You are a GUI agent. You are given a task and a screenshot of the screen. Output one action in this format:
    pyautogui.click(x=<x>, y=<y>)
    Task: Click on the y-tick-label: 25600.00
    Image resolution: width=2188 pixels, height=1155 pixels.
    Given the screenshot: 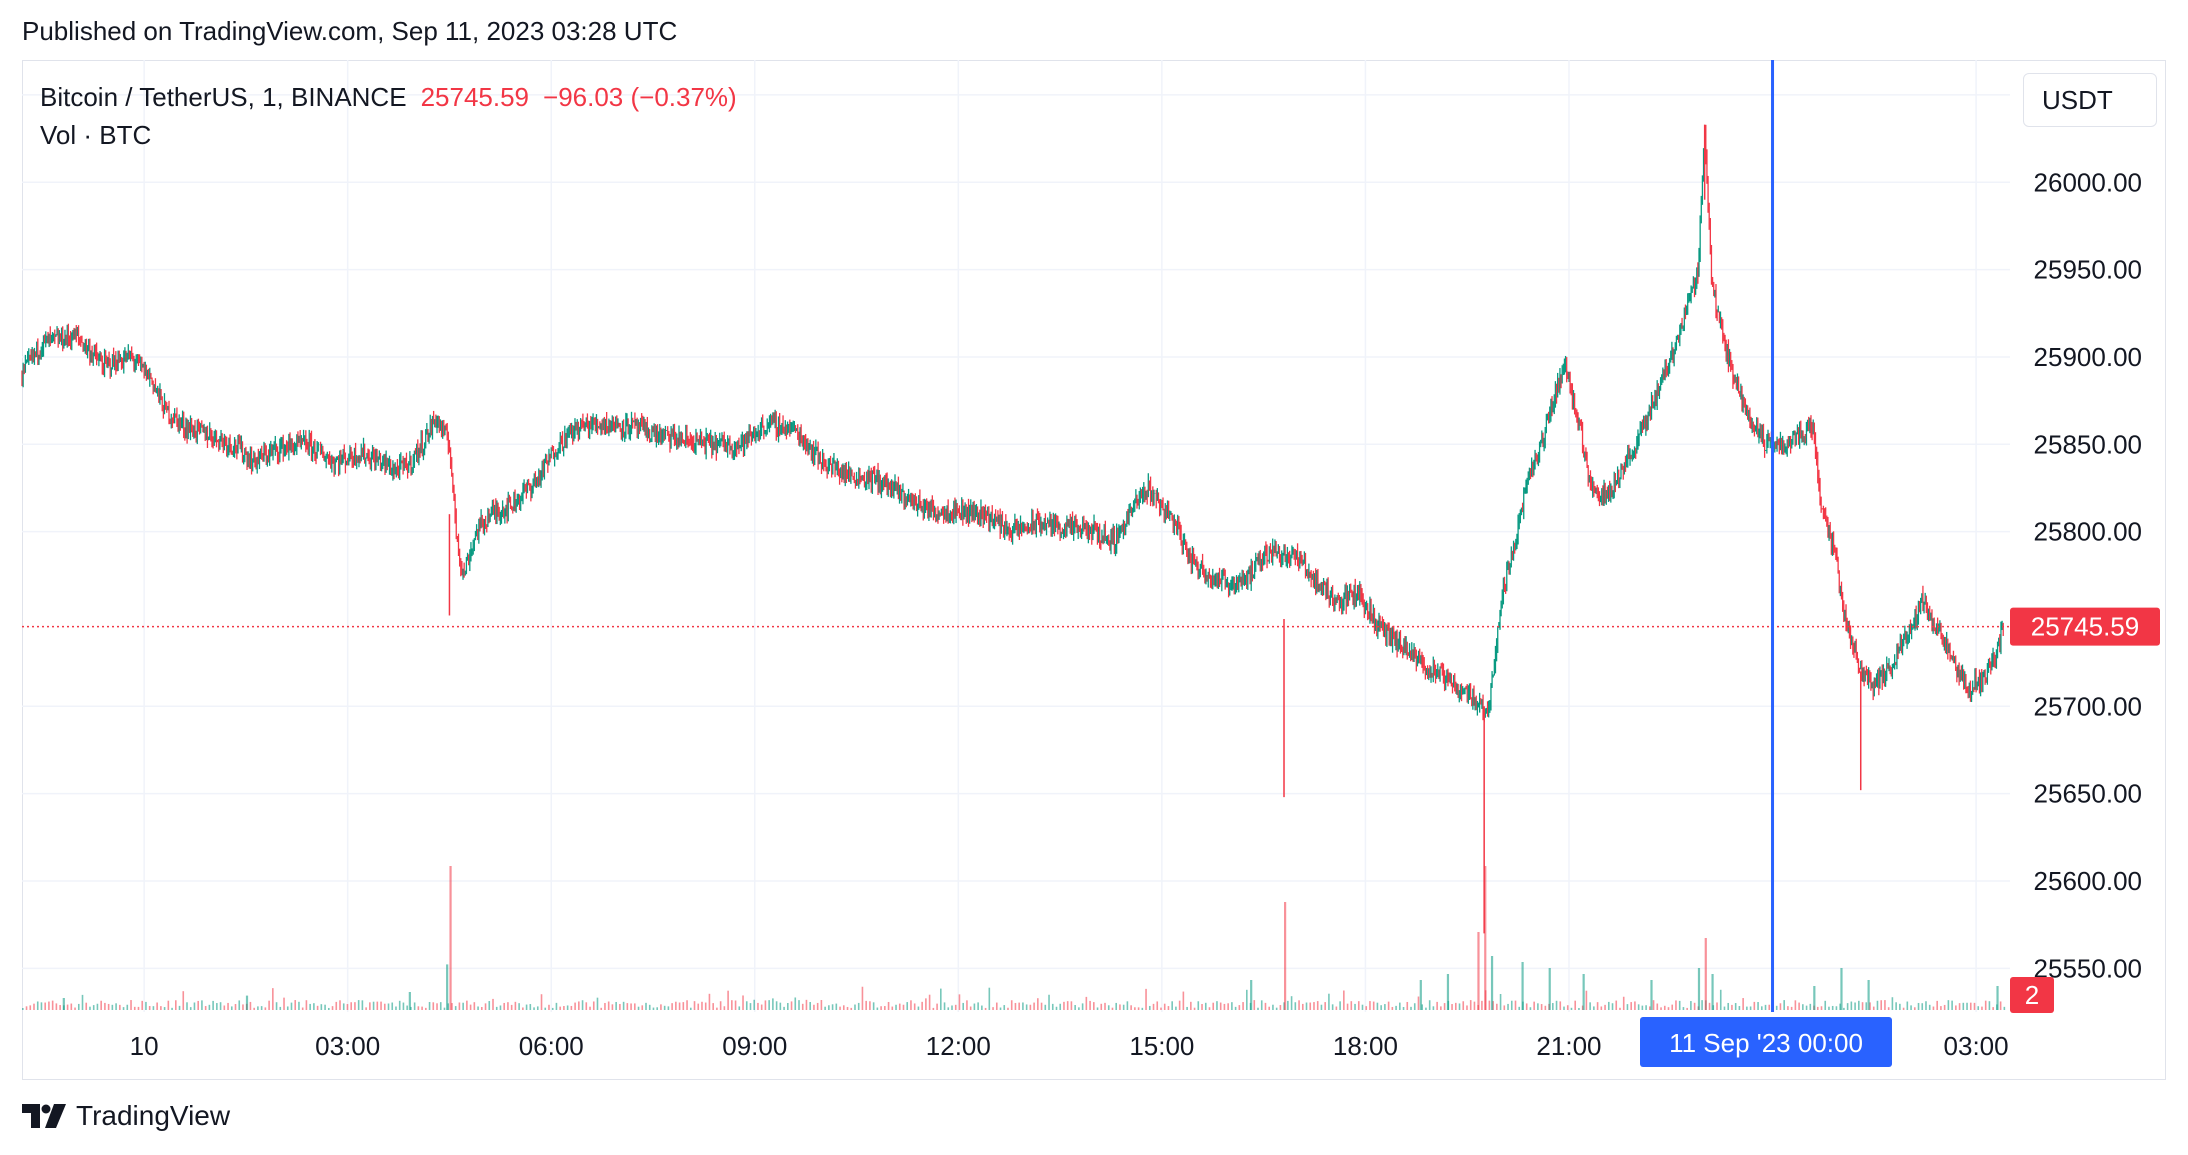 What is the action you would take?
    pyautogui.click(x=2088, y=881)
    